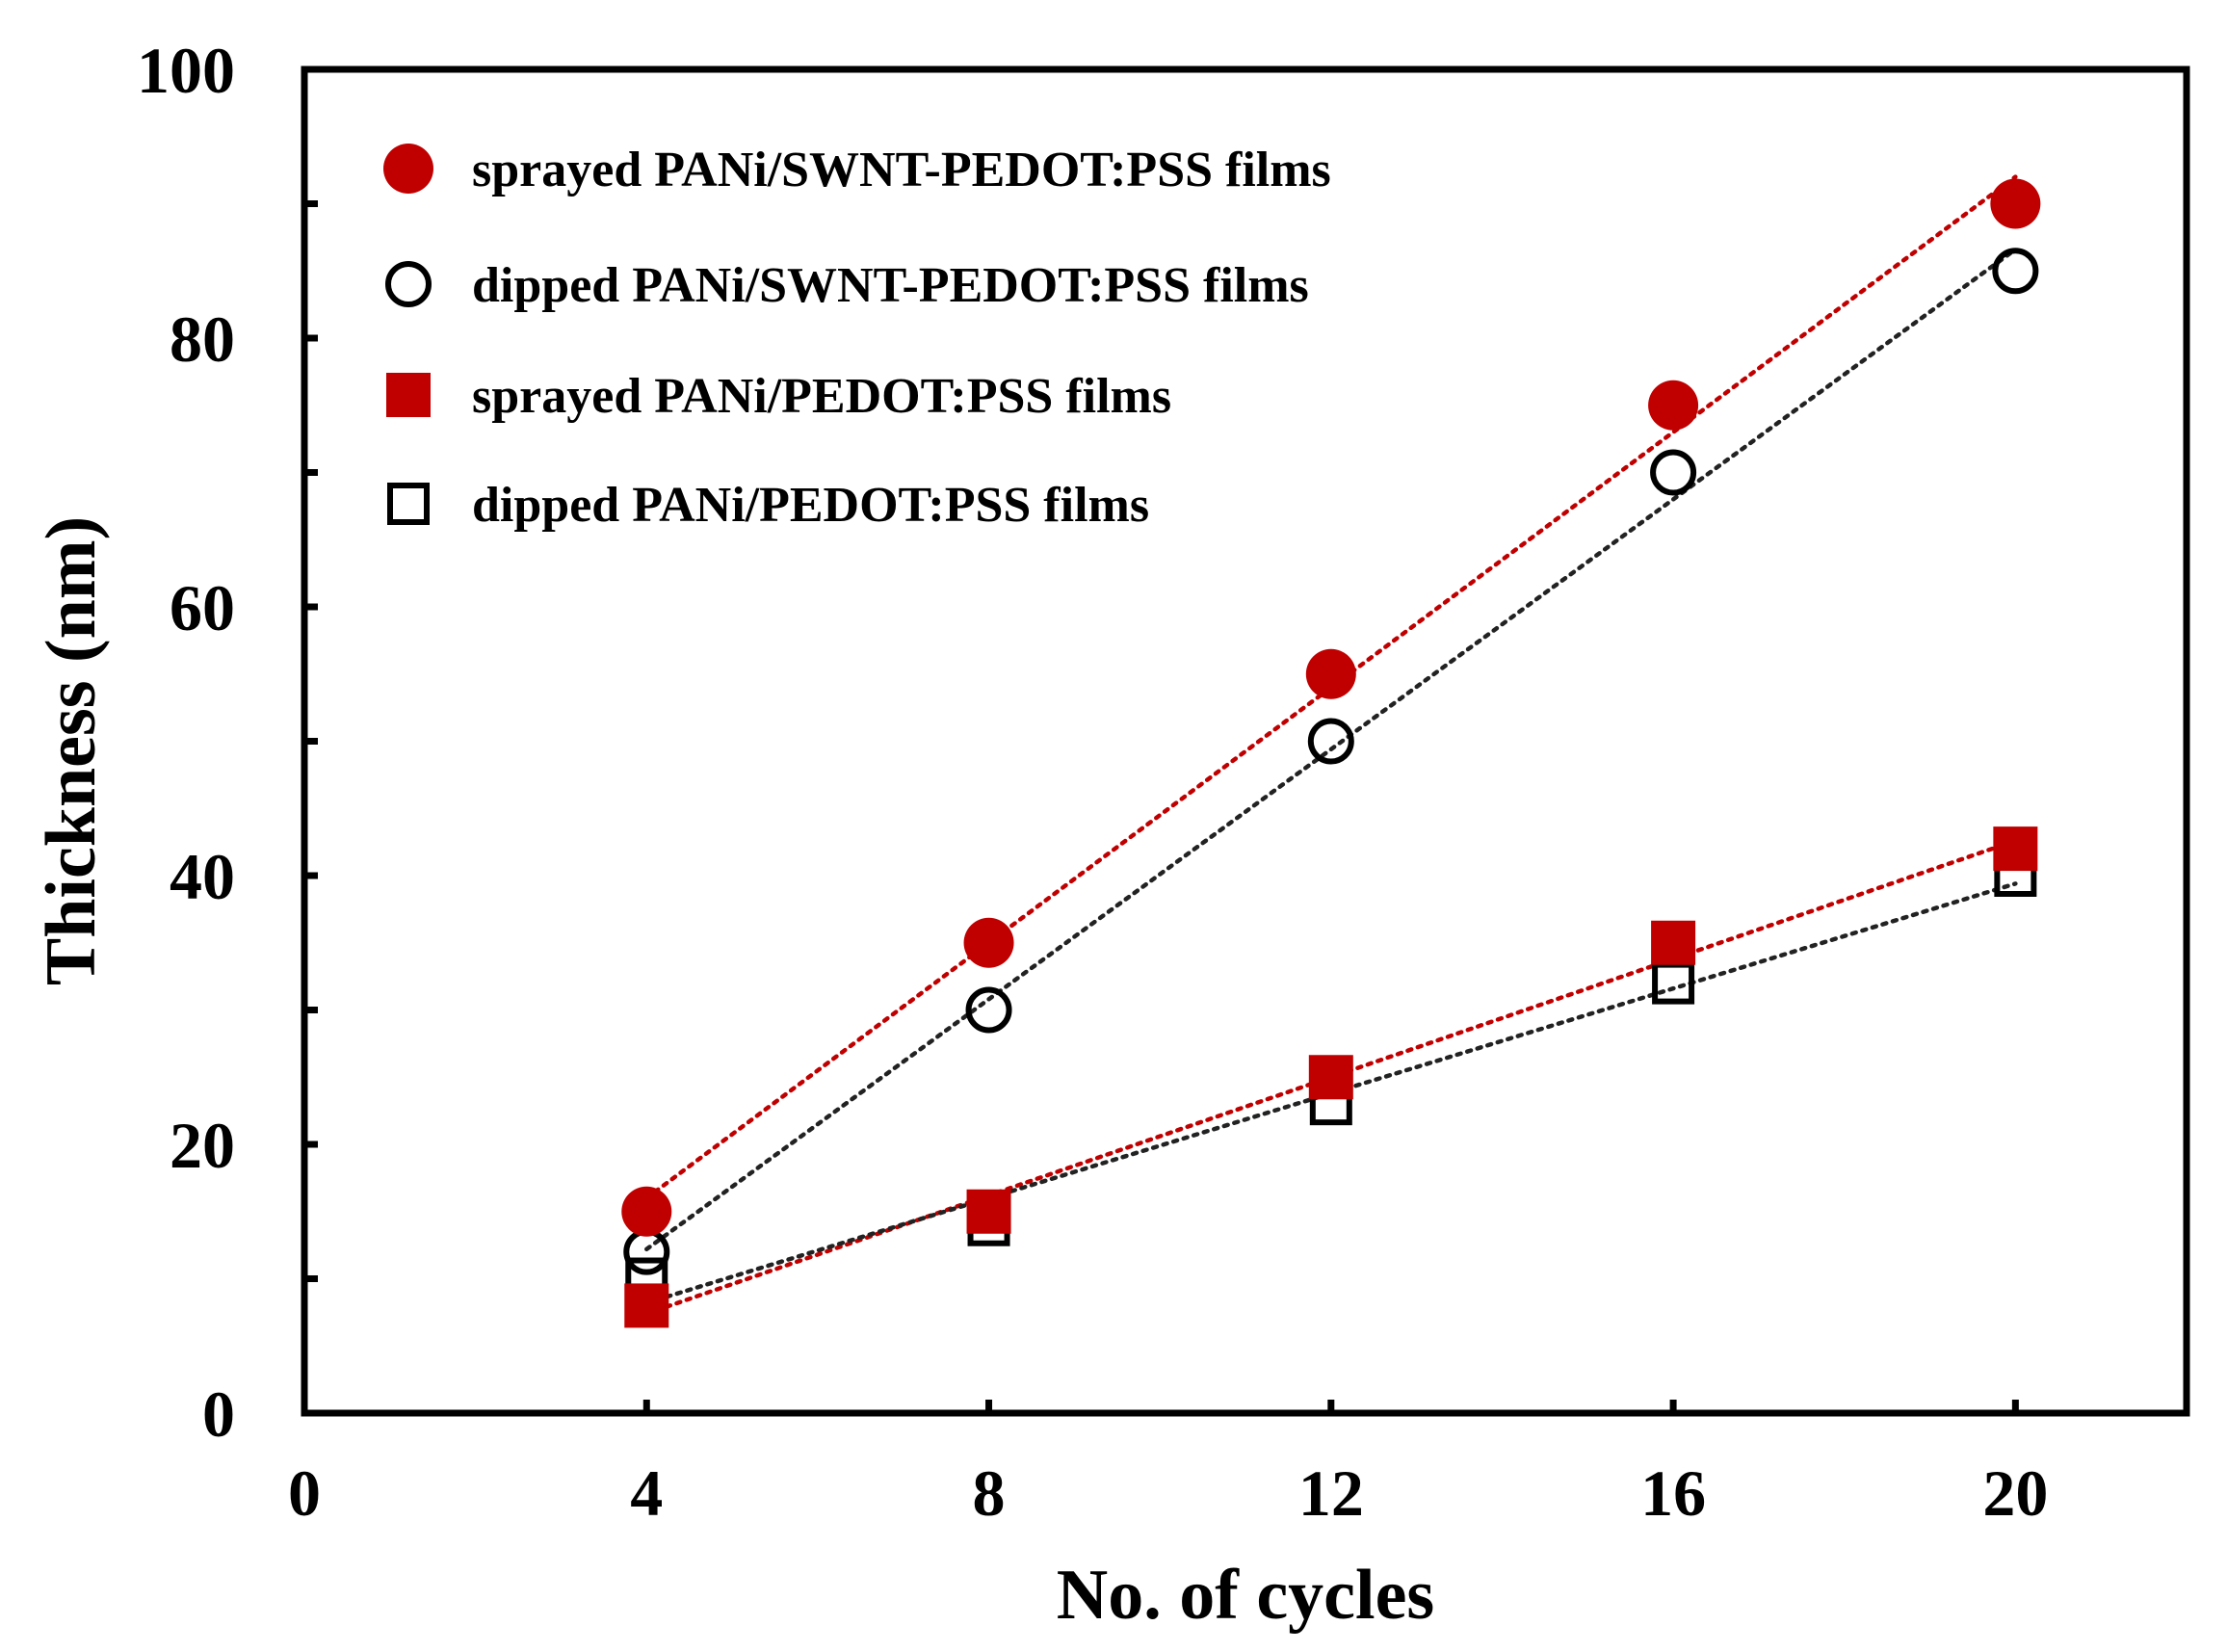 The image size is (2227, 1652). I want to click on y-tick-label: 60, so click(202, 607).